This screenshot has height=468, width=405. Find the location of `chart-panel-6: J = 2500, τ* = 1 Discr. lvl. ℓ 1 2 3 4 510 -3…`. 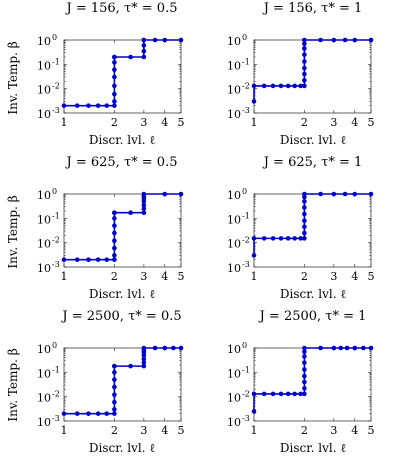

chart-panel-6: J = 2500, τ* = 1 Discr. lvl. ℓ 1 2 3 4 510 -3… is located at coordinates (301, 382).